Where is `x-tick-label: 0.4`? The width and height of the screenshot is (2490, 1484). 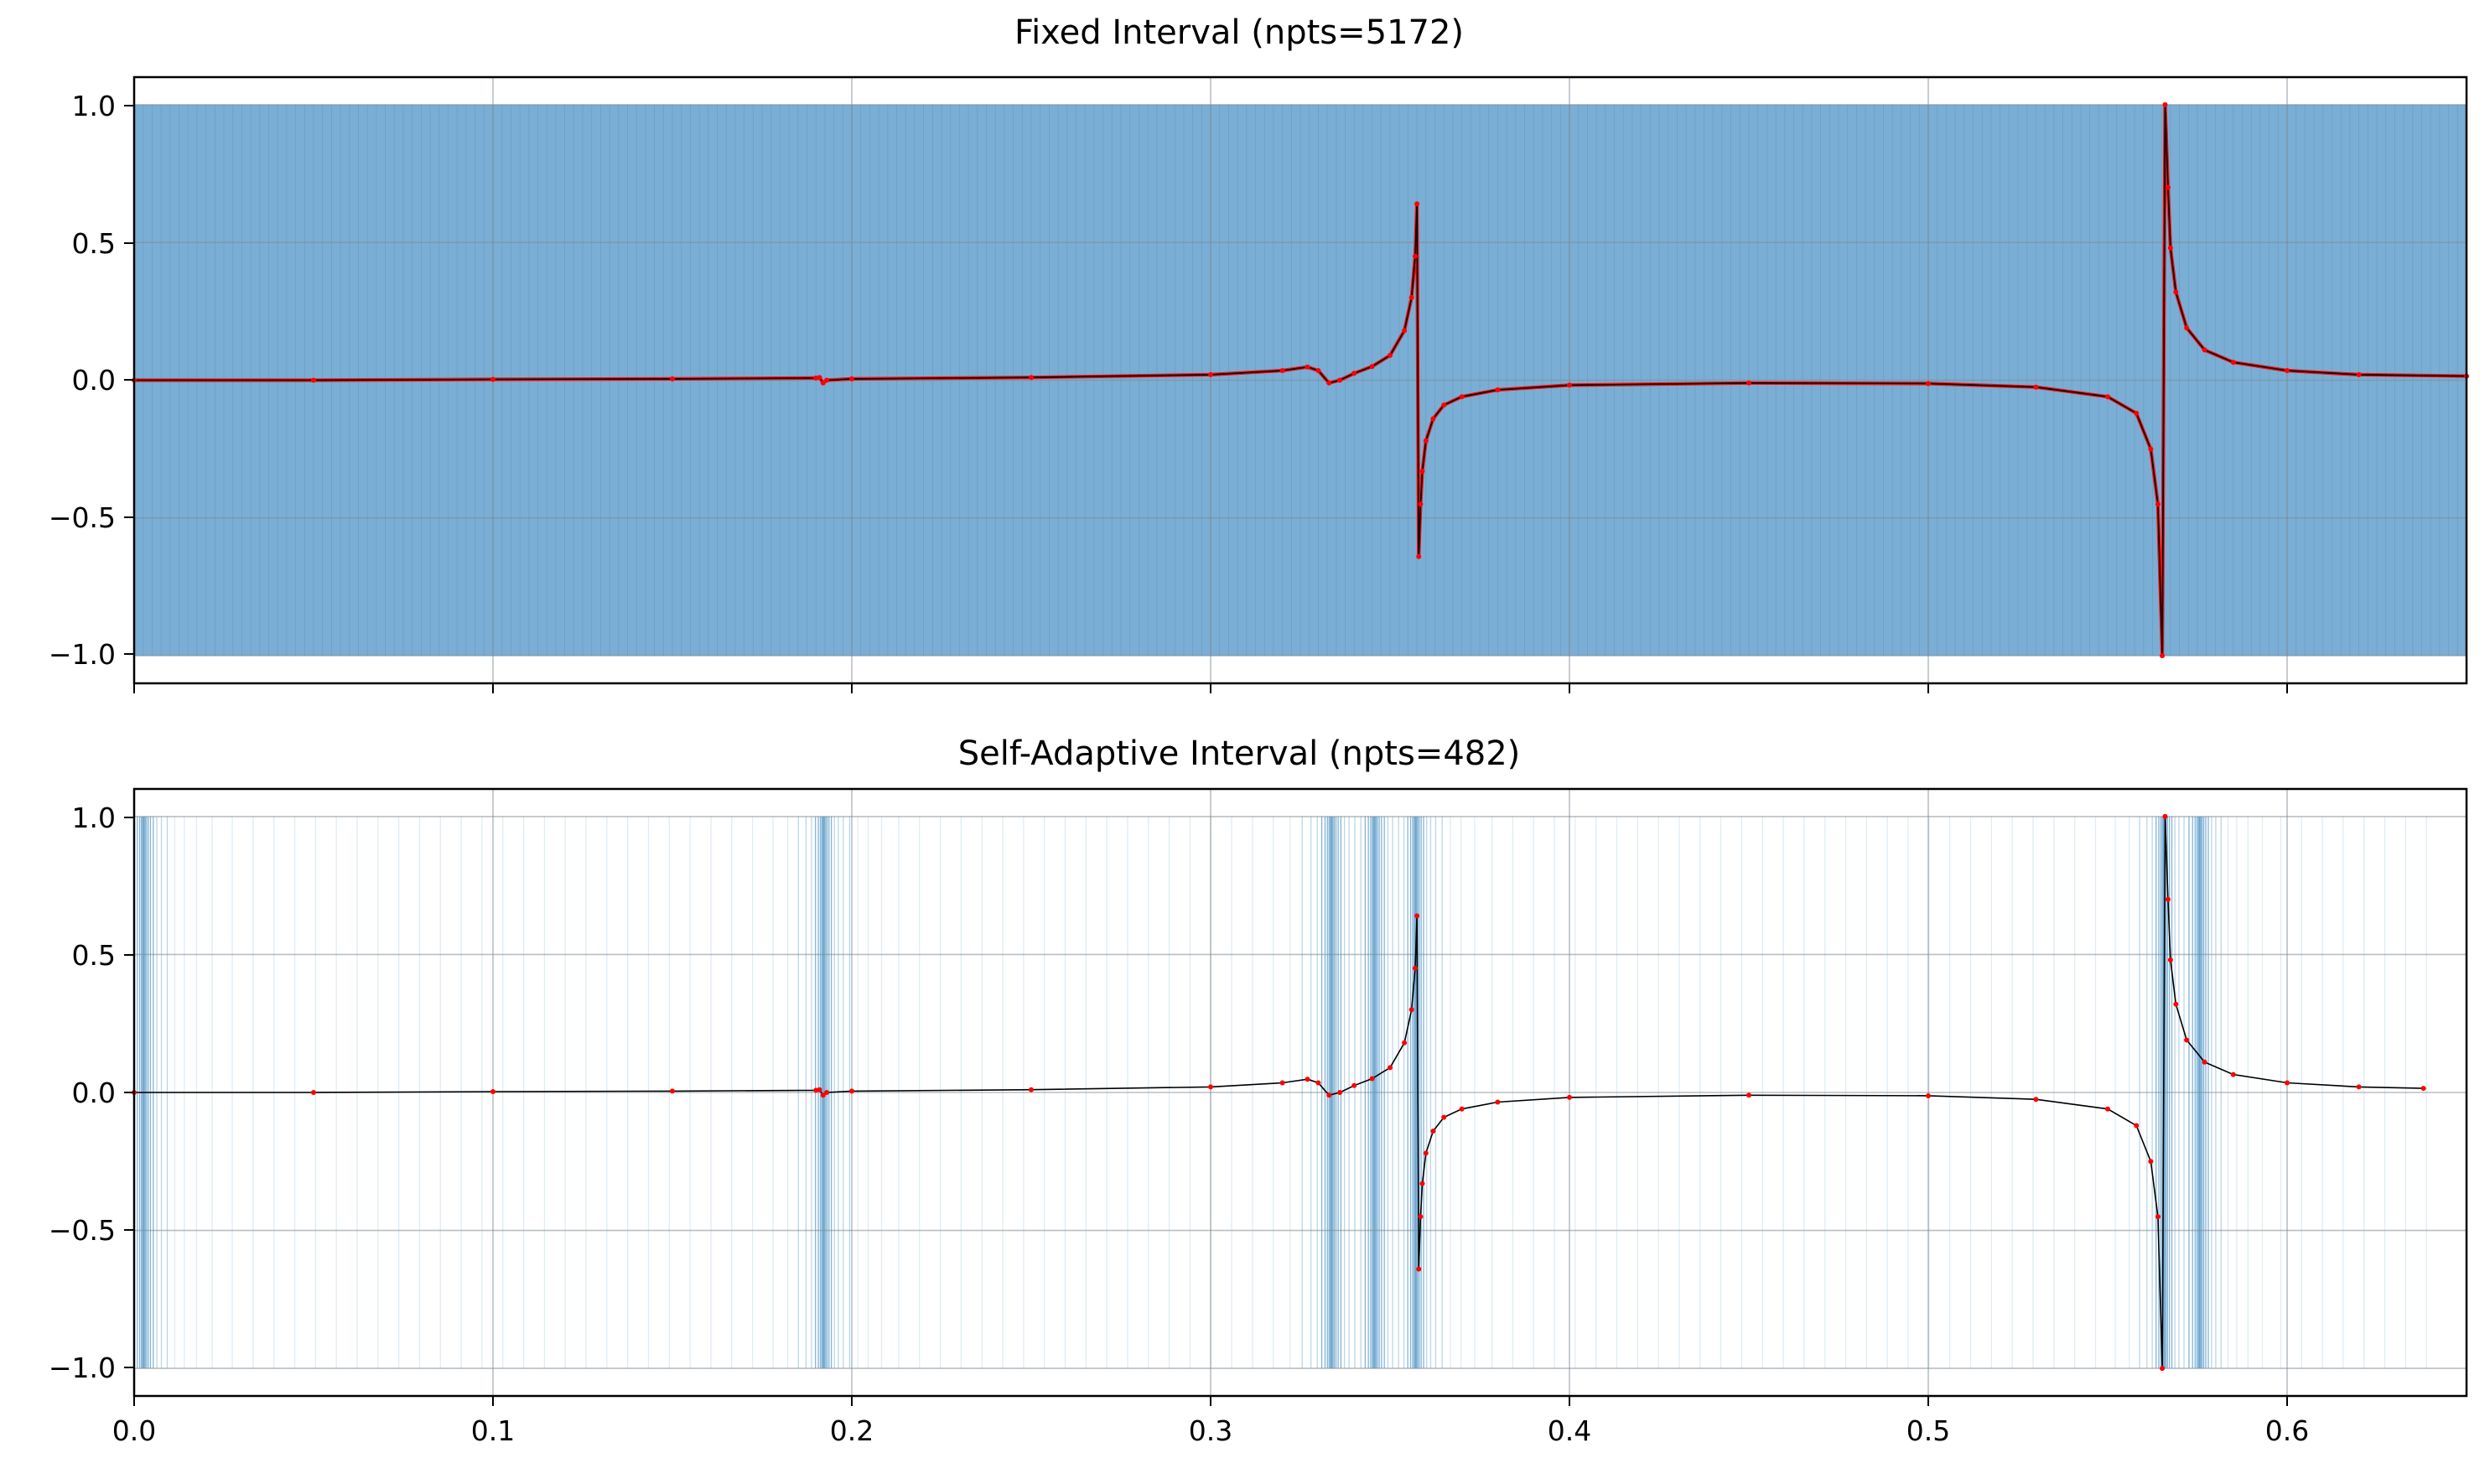
x-tick-label: 0.4 is located at coordinates (1569, 1430).